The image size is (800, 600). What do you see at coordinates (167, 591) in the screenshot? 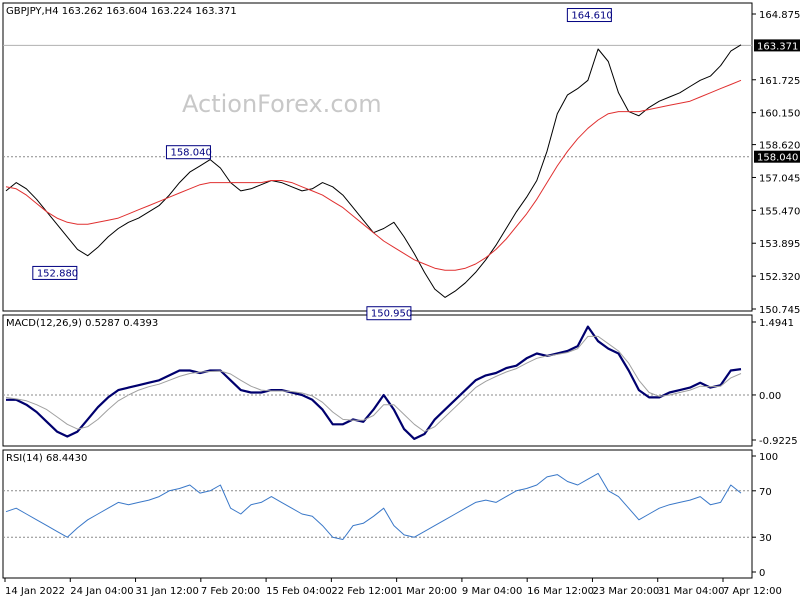
I see `x-tick-label: 31 Jan 12:00` at bounding box center [167, 591].